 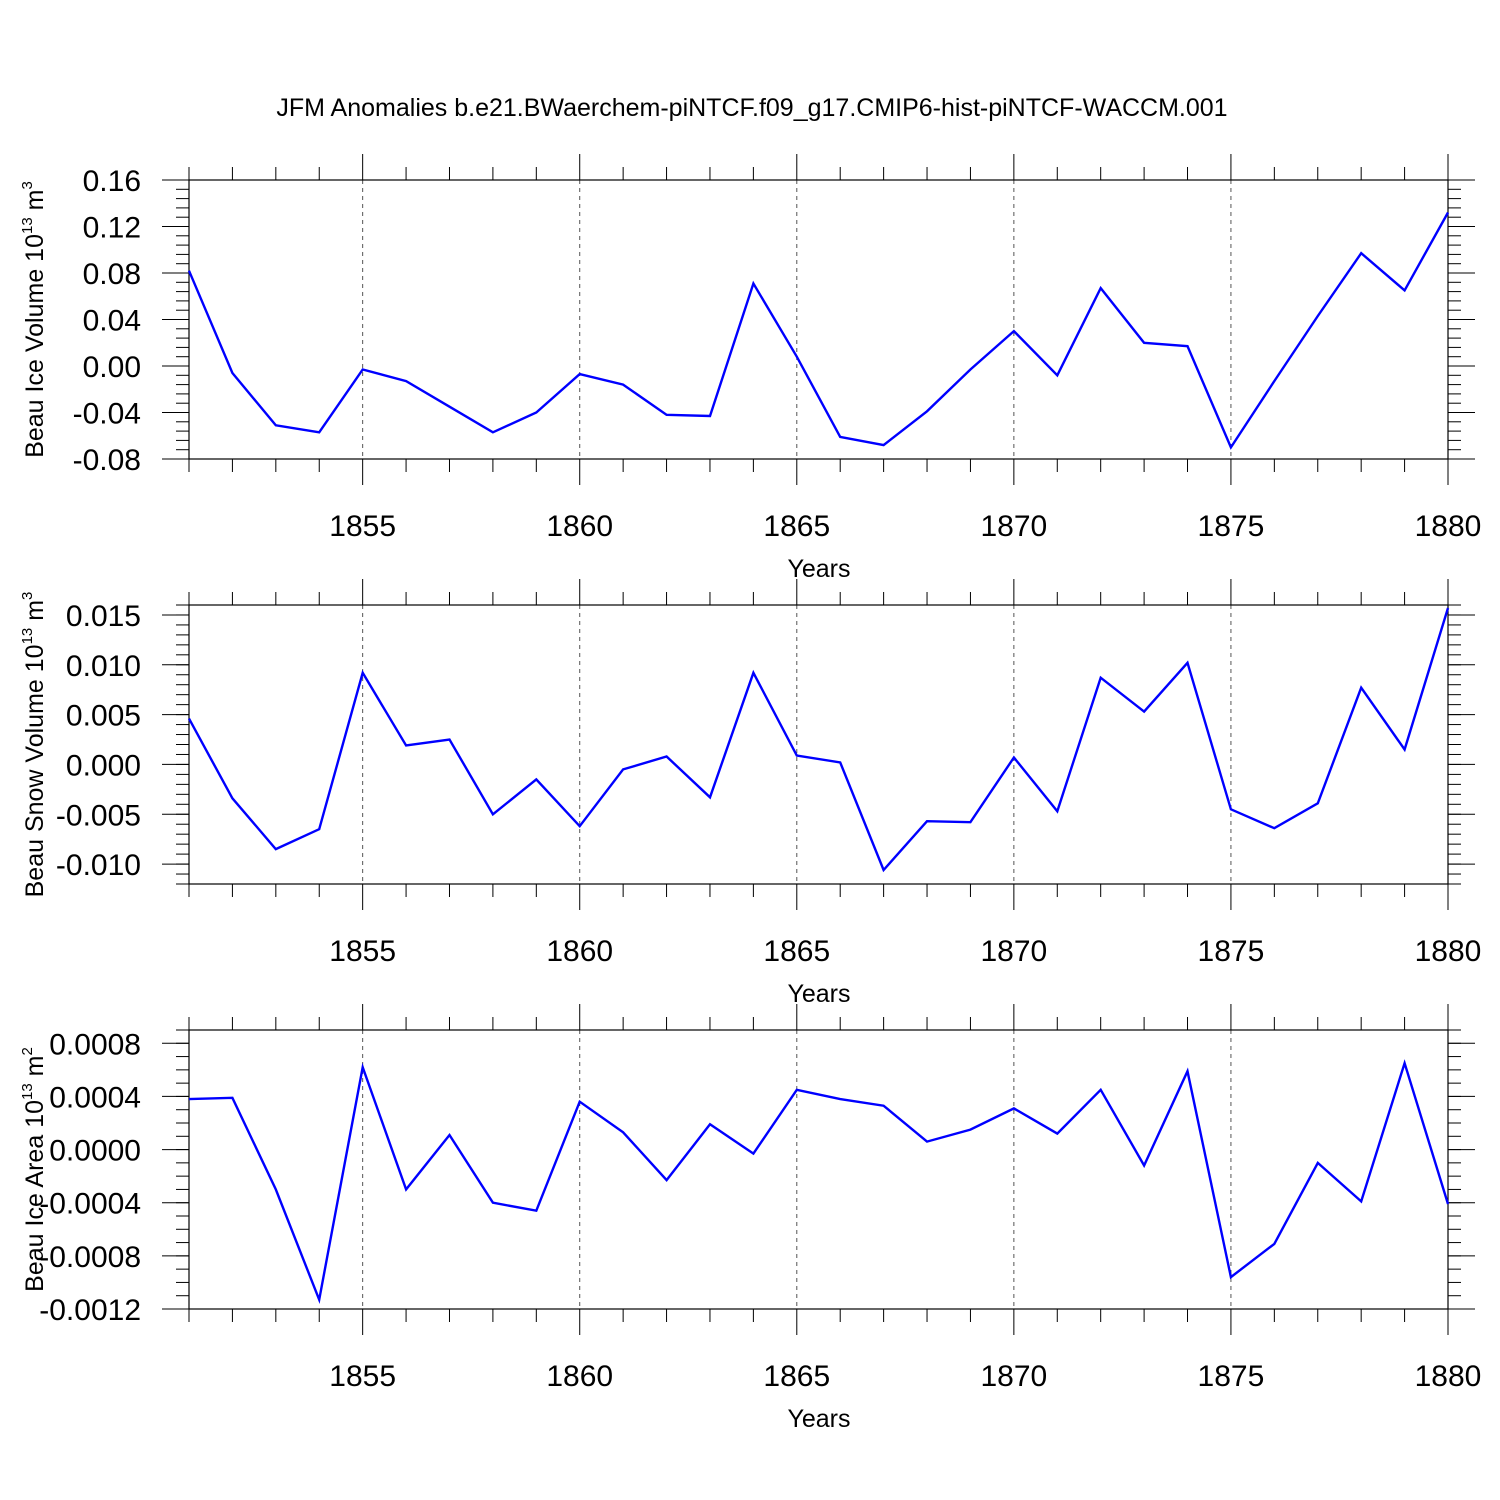 I want to click on y-tick-label: -0.08, so click(x=107, y=460).